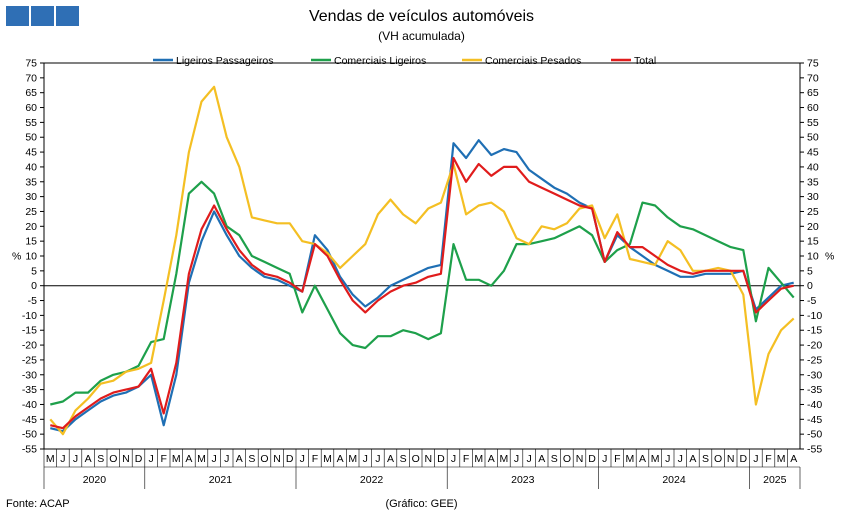 This screenshot has width=843, height=518. What do you see at coordinates (29, 316) in the screenshot?
I see `y-tick-label-left: -10` at bounding box center [29, 316].